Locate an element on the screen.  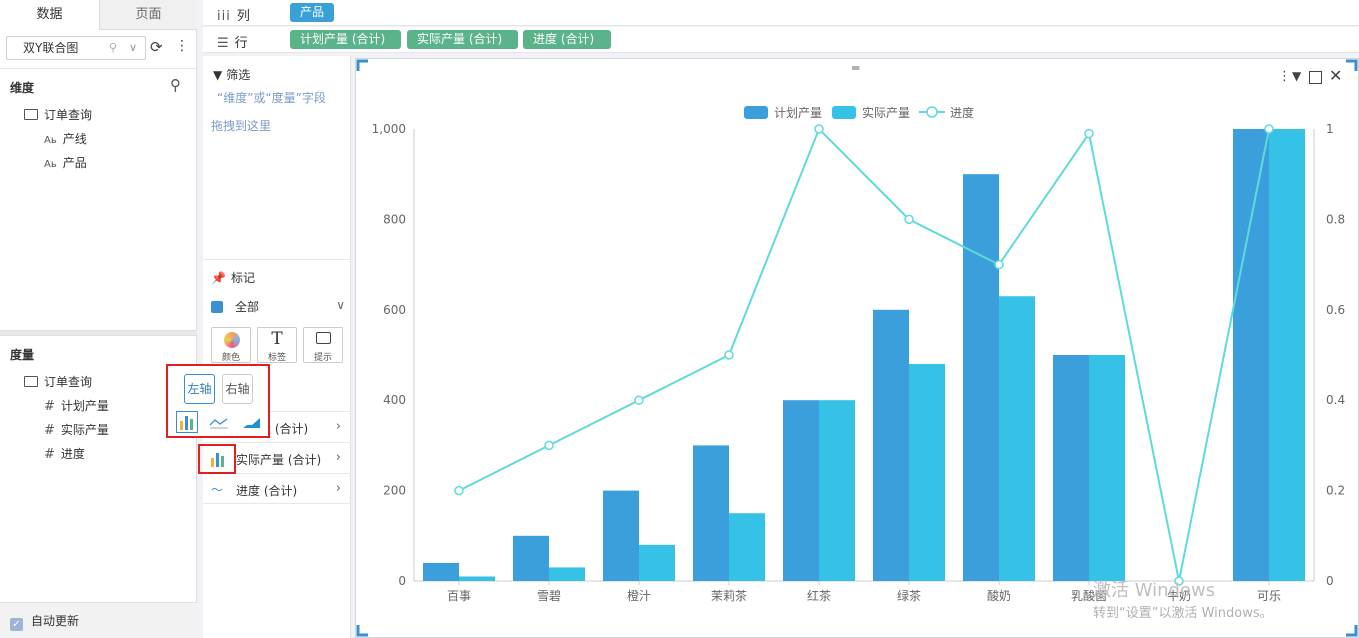
left-axis-tick-label: 600 is located at coordinates (394, 310).